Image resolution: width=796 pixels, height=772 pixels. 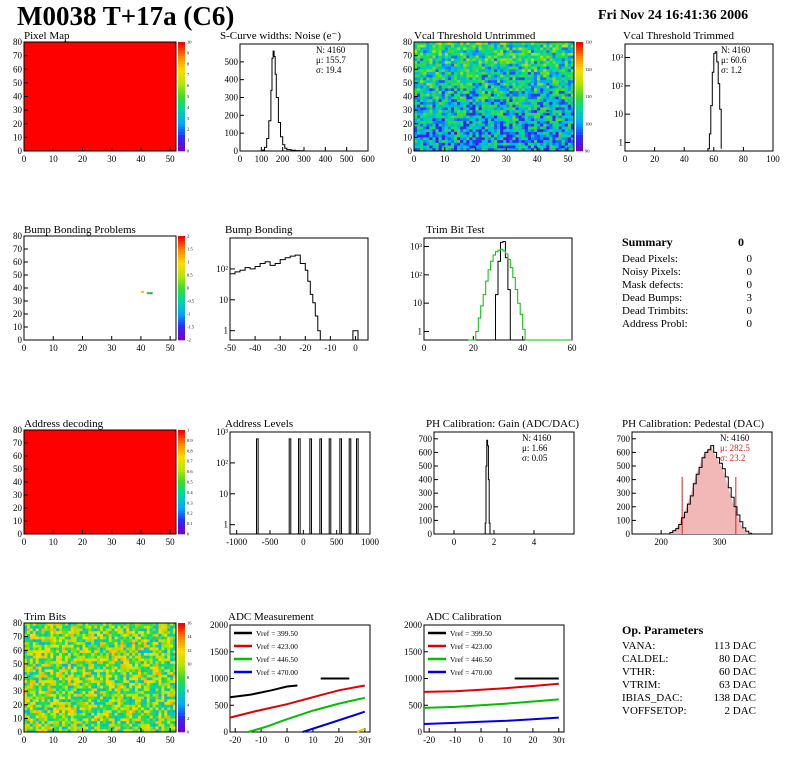 What do you see at coordinates (589, 42) in the screenshot?
I see `palette-tick-label: 130` at bounding box center [589, 42].